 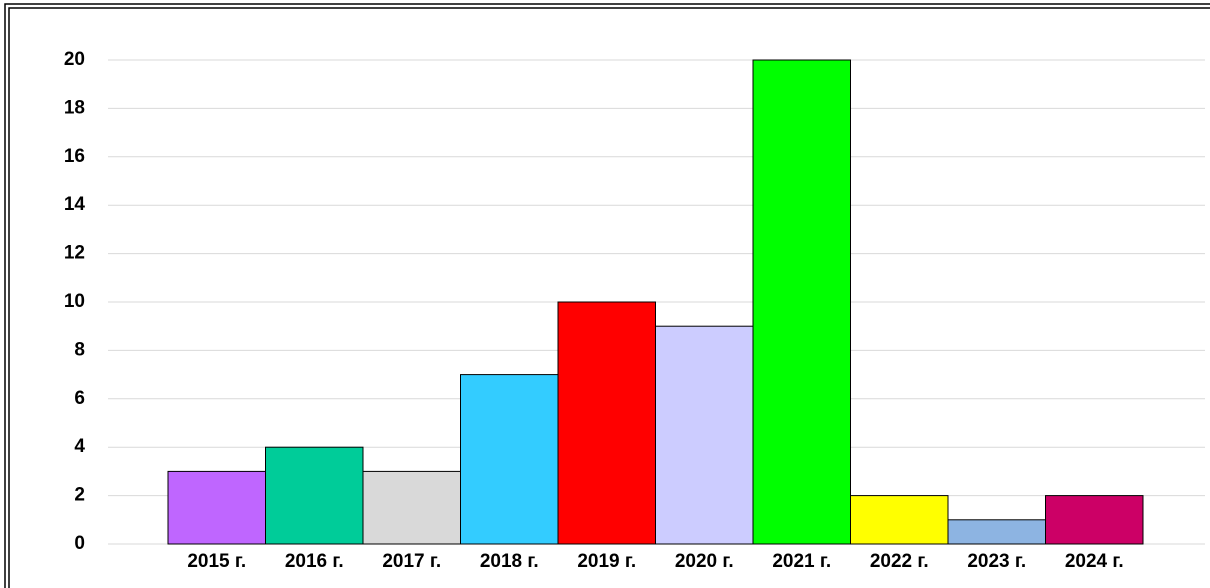 What do you see at coordinates (704, 561) in the screenshot?
I see `x-tick-label: 2020 г.` at bounding box center [704, 561].